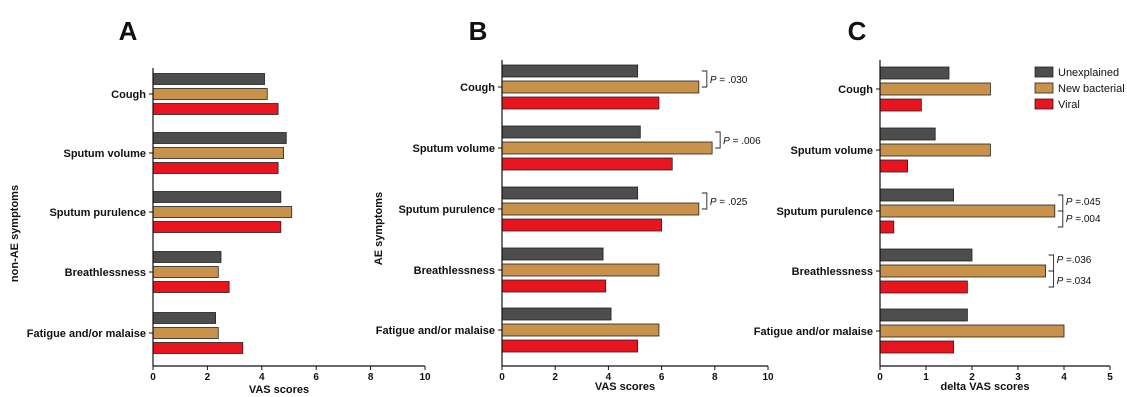 The width and height of the screenshot is (1127, 397). What do you see at coordinates (1044, 104) in the screenshot?
I see `legend-swatch-viral` at bounding box center [1044, 104].